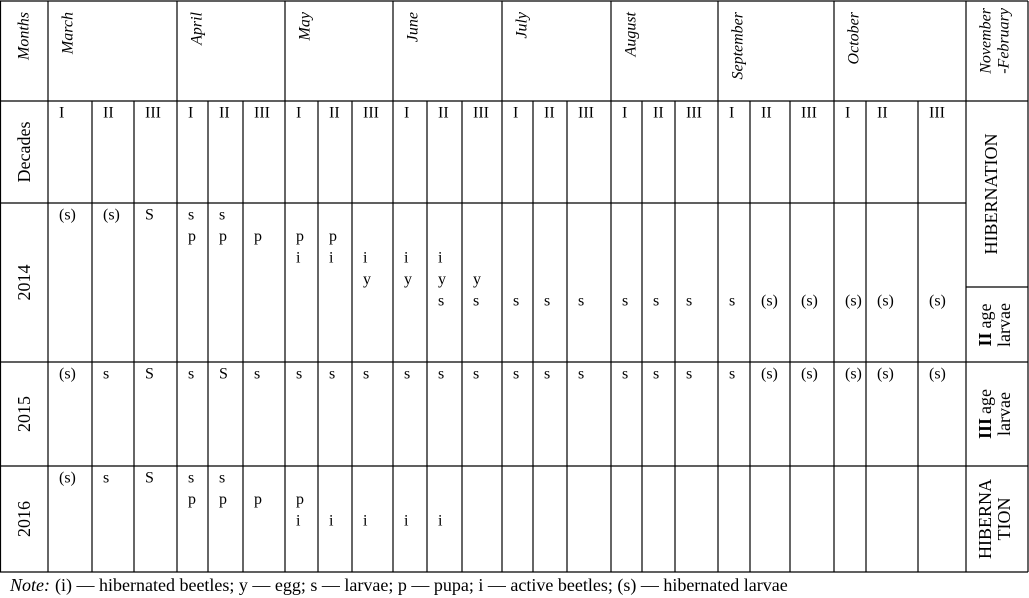 The height and width of the screenshot is (598, 1029). I want to click on status-label: HIBERNATION, so click(991, 194).